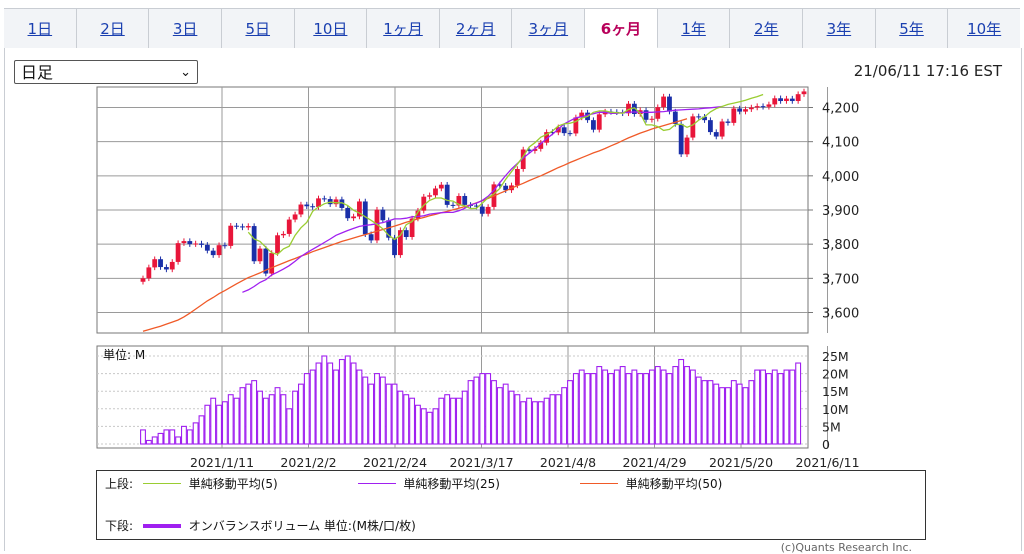 Image resolution: width=1024 pixels, height=554 pixels. I want to click on volume-tick-label: 25M, so click(835, 356).